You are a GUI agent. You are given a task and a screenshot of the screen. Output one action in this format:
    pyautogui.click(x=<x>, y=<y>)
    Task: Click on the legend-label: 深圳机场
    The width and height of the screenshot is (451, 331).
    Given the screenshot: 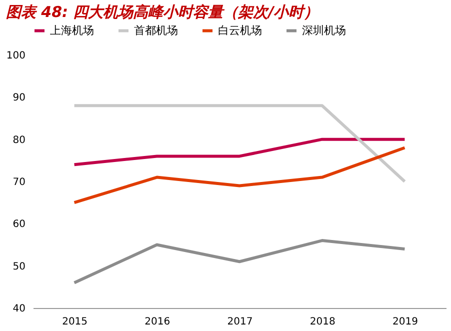 What is the action you would take?
    pyautogui.click(x=324, y=30)
    